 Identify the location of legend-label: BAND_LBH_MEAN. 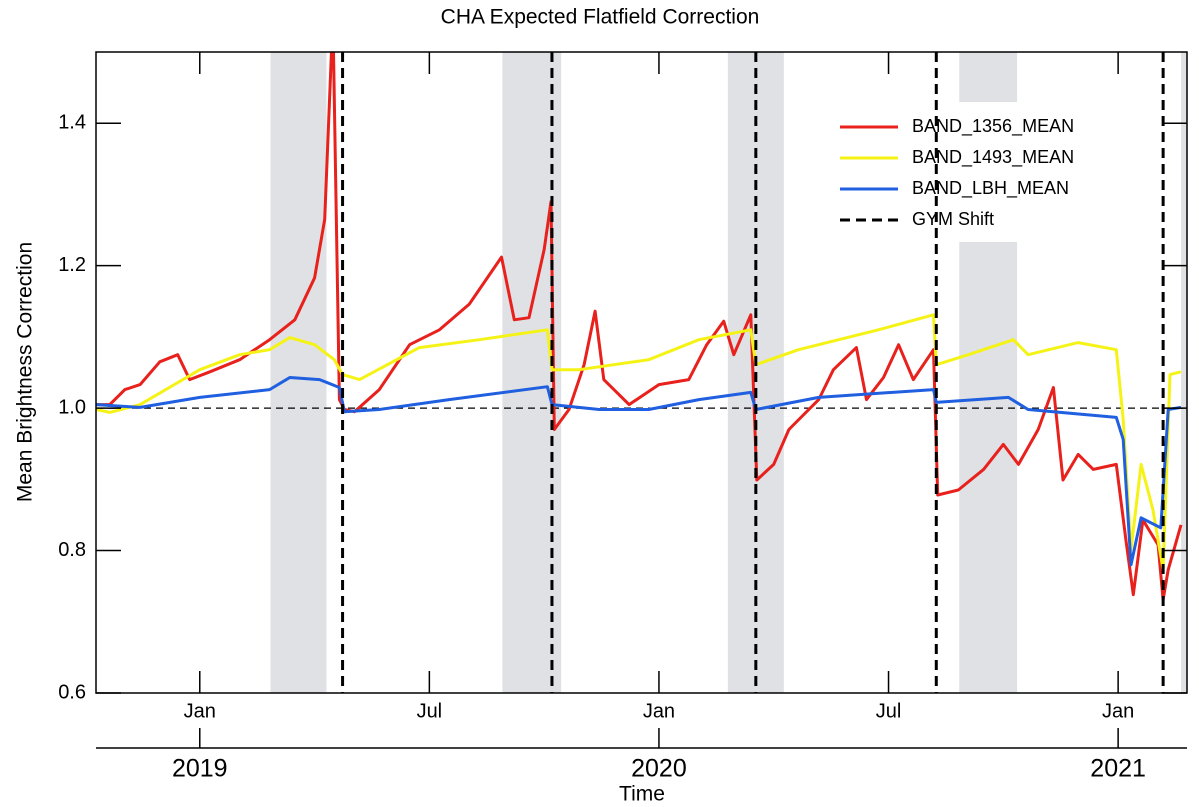
(990, 188).